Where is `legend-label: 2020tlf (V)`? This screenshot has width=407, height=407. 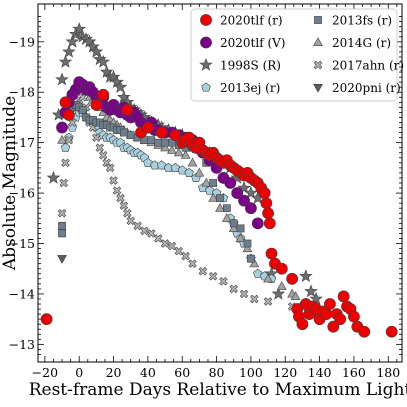 legend-label: 2020tlf (V) is located at coordinates (252, 43).